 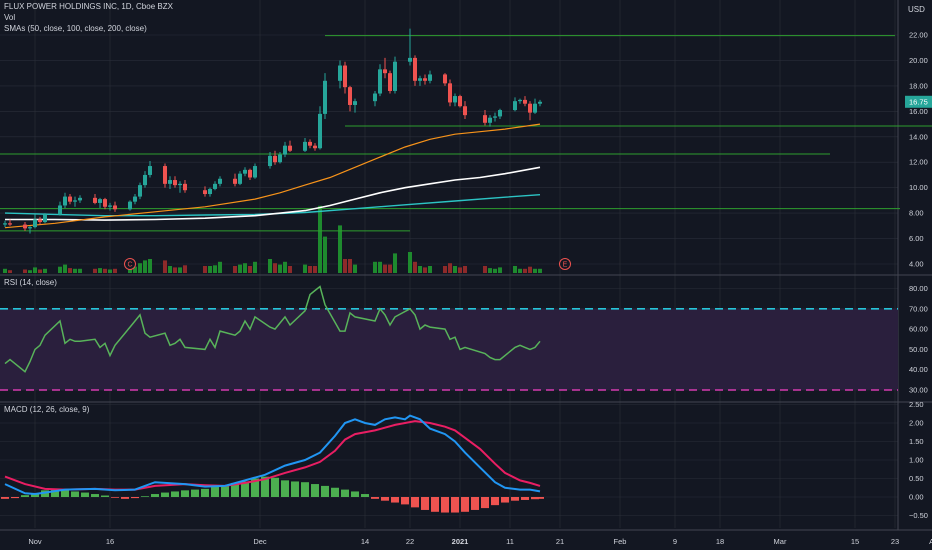 What do you see at coordinates (918, 111) in the screenshot?
I see `price-axis-label: 16.00` at bounding box center [918, 111].